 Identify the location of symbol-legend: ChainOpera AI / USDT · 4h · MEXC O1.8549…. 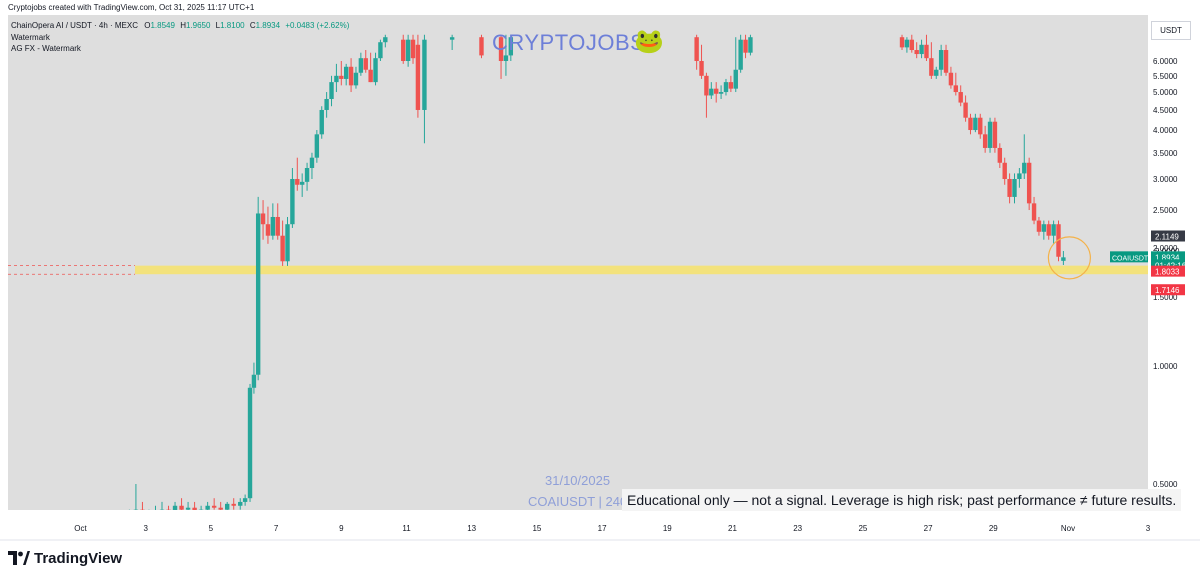
(180, 25).